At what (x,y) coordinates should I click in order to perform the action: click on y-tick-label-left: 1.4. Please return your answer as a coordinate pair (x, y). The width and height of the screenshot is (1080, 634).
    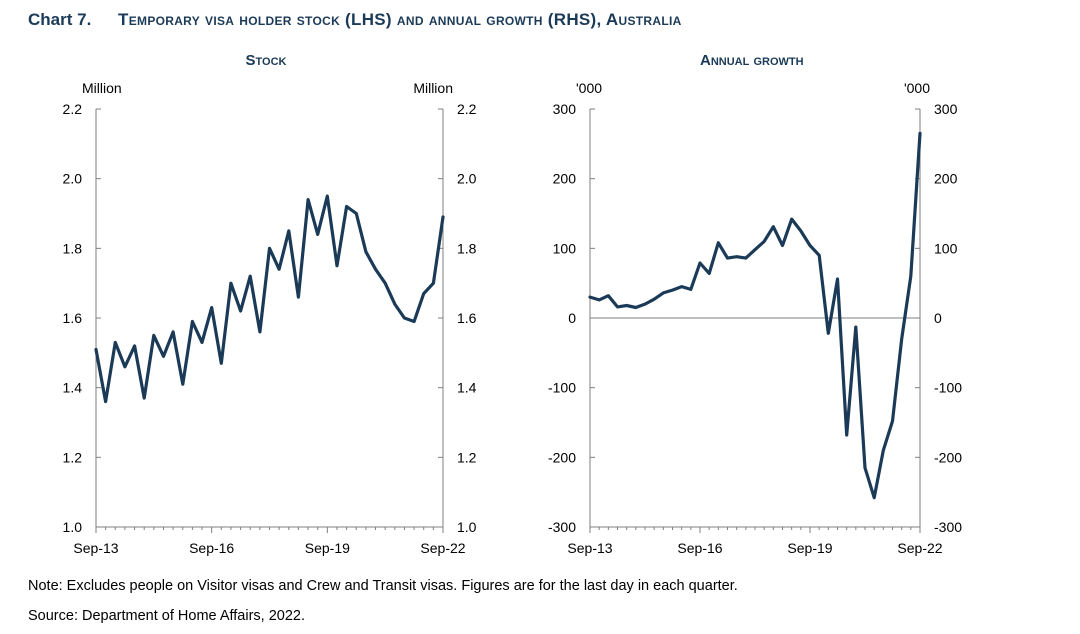
    Looking at the image, I should click on (73, 388).